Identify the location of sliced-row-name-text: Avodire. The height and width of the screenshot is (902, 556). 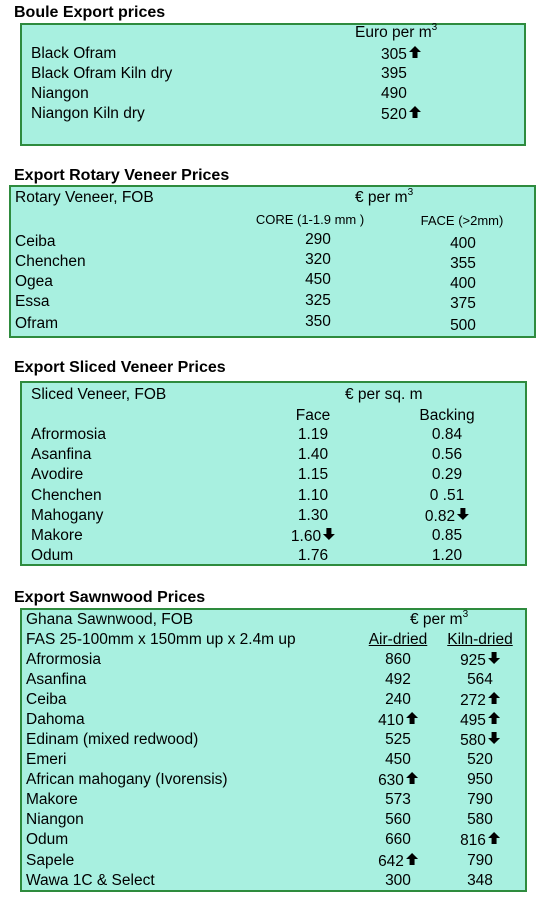
(57, 475).